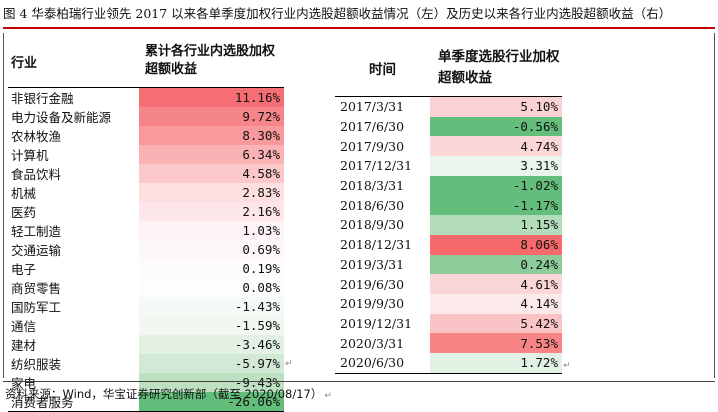 This screenshot has width=718, height=412. I want to click on table-row: 2017/3/31 5.10%, so click(448, 106).